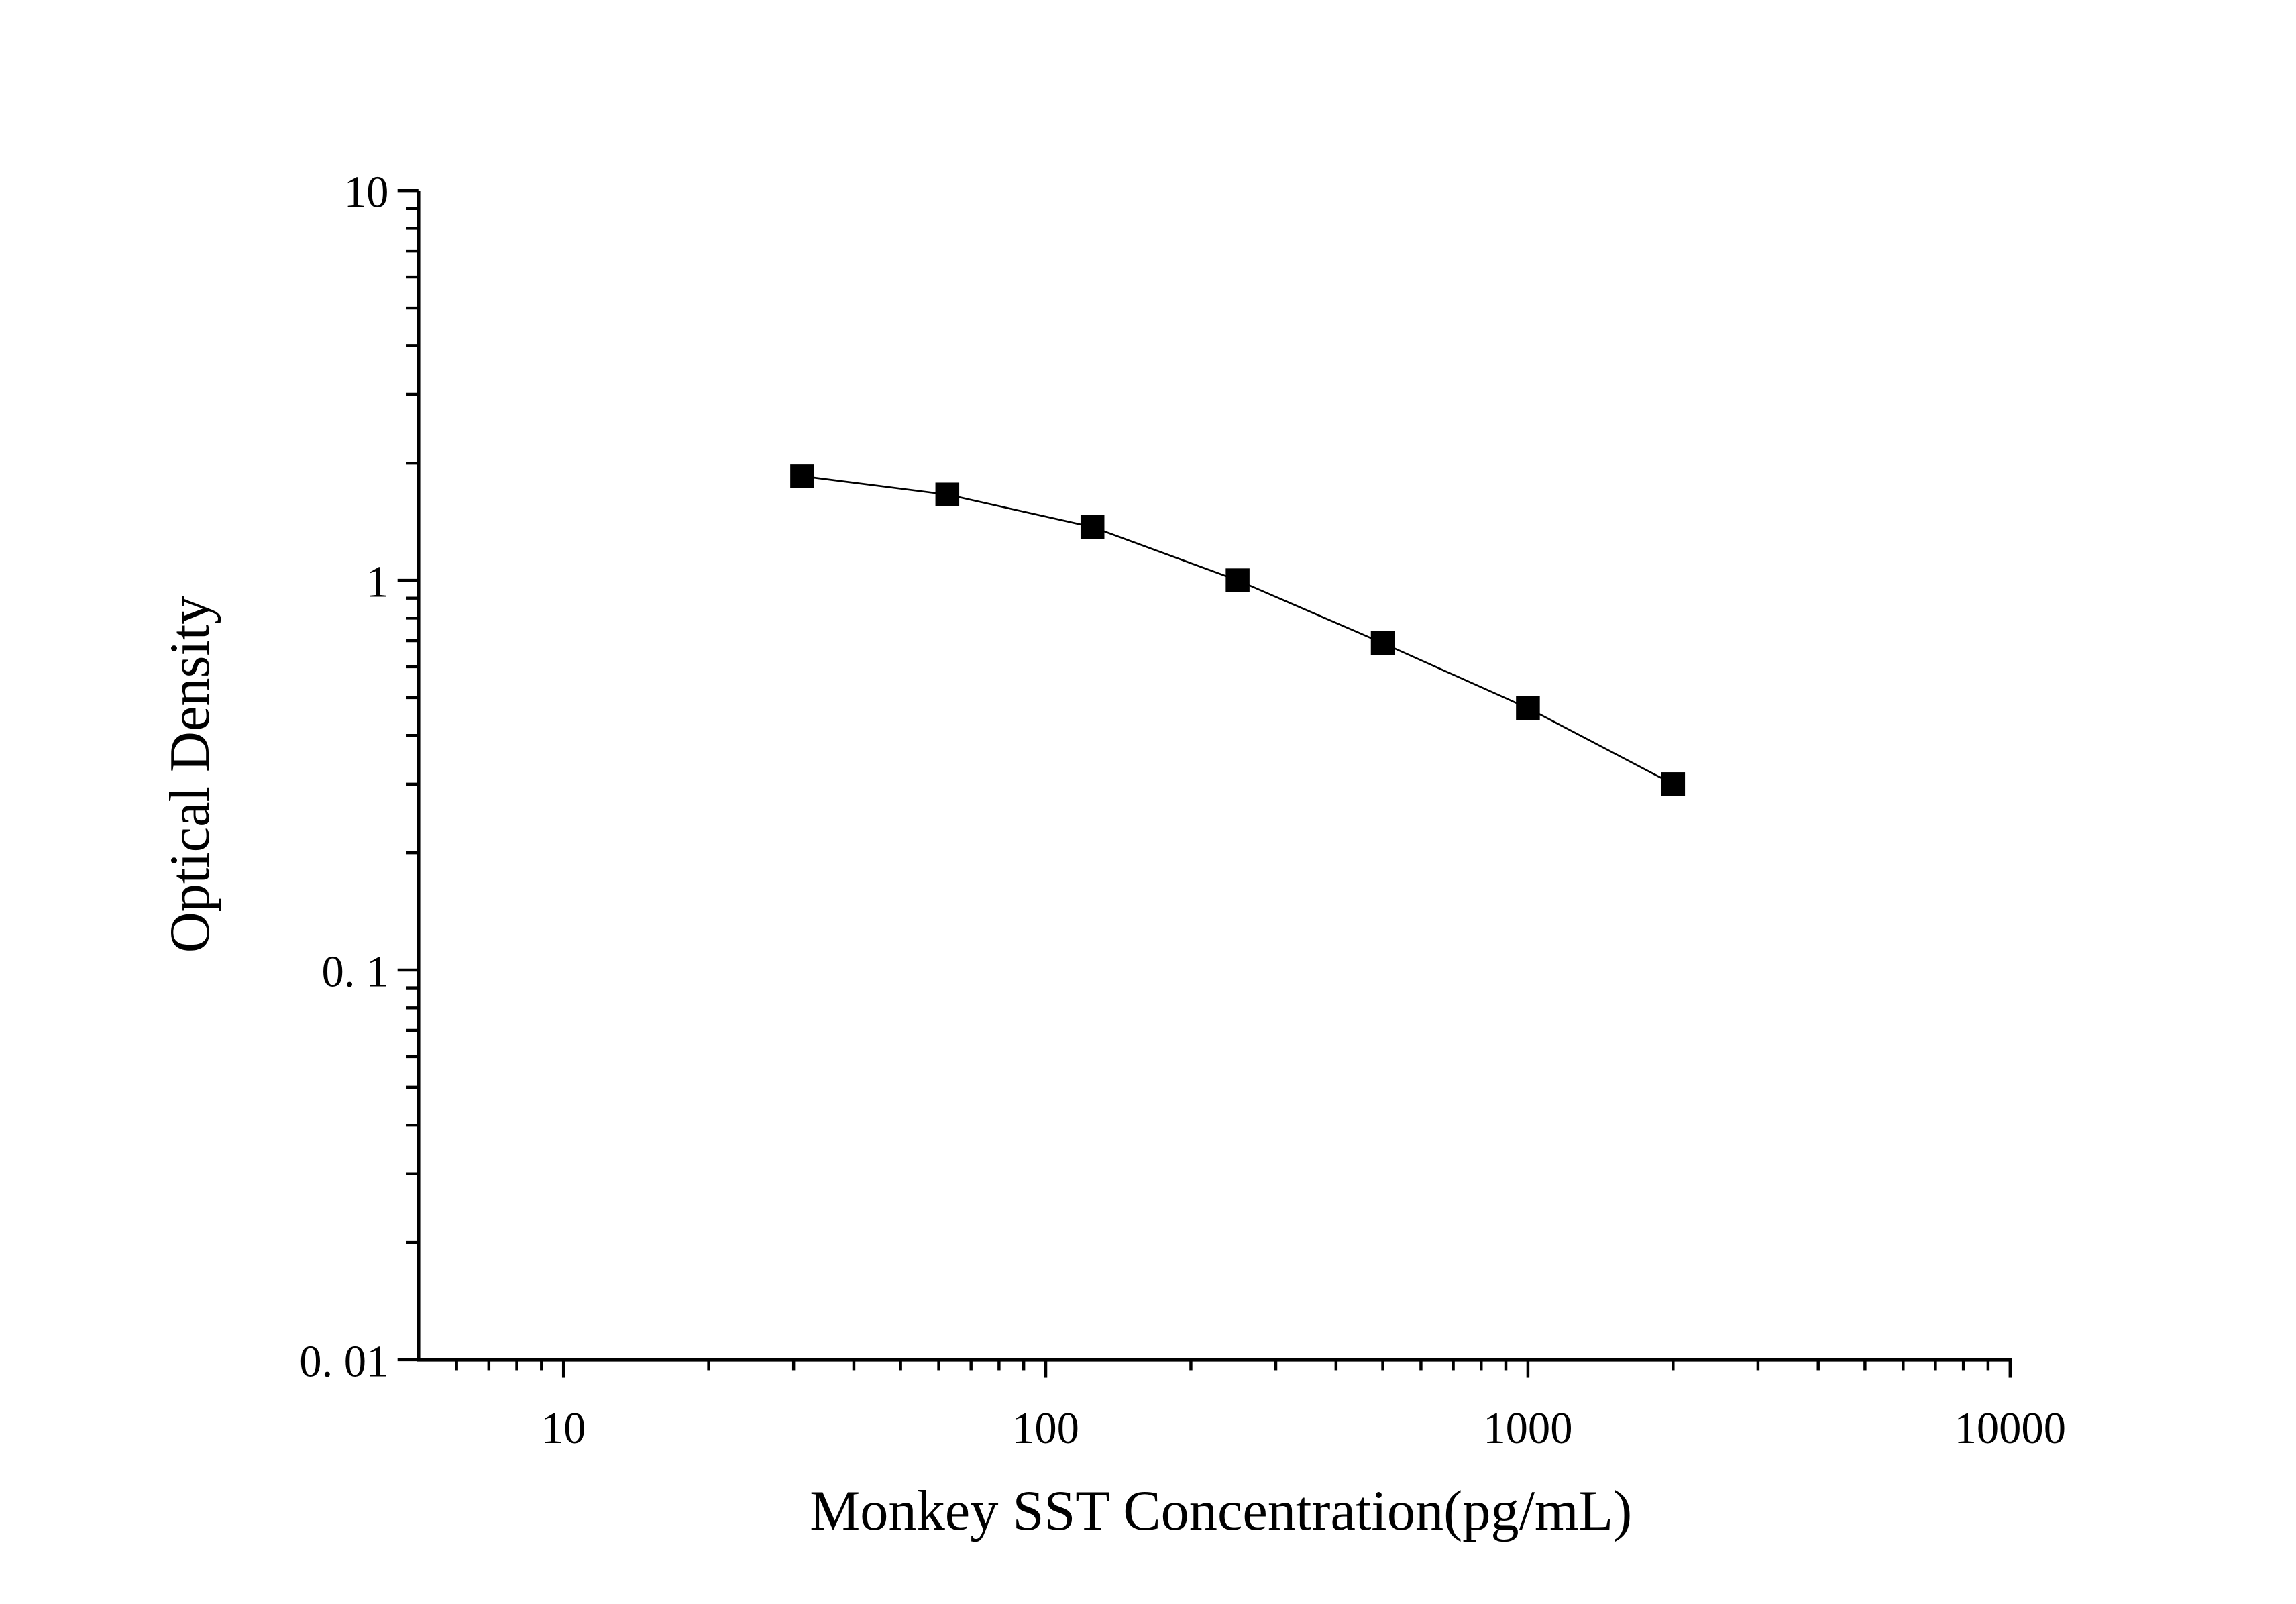 The width and height of the screenshot is (2296, 1604). I want to click on y-tick-label: 0. 1, so click(355, 972).